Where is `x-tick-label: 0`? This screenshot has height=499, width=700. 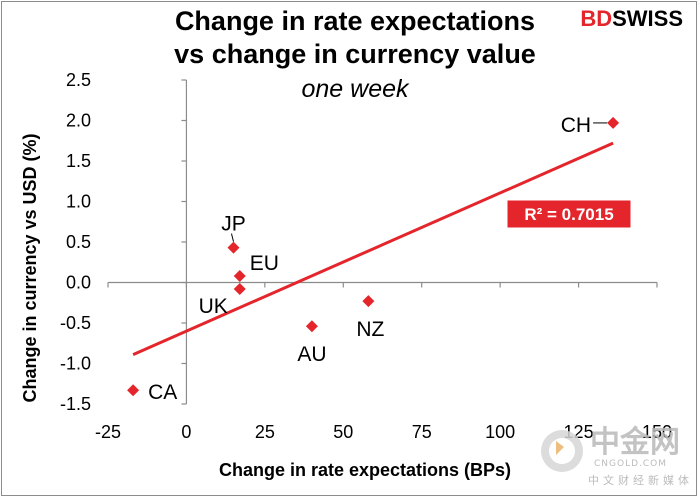 x-tick-label: 0 is located at coordinates (186, 432).